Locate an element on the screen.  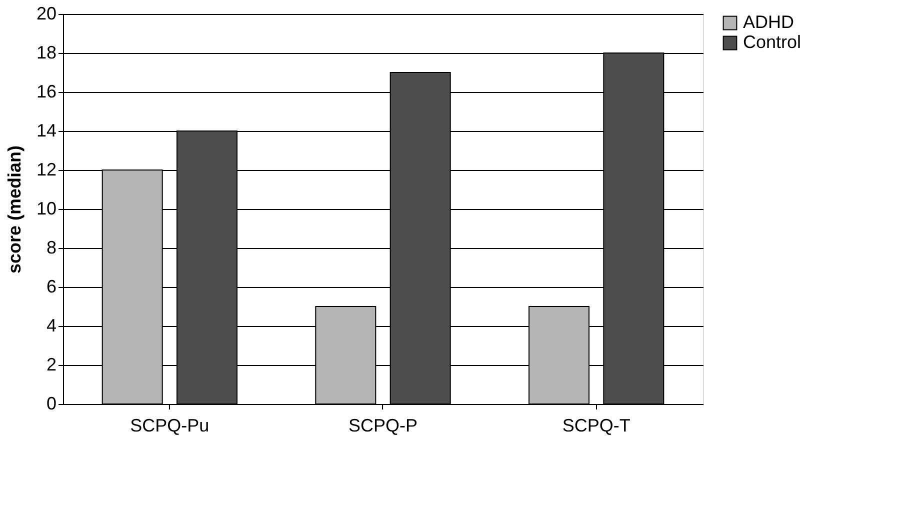
y-tick-label: 2 is located at coordinates (51, 364).